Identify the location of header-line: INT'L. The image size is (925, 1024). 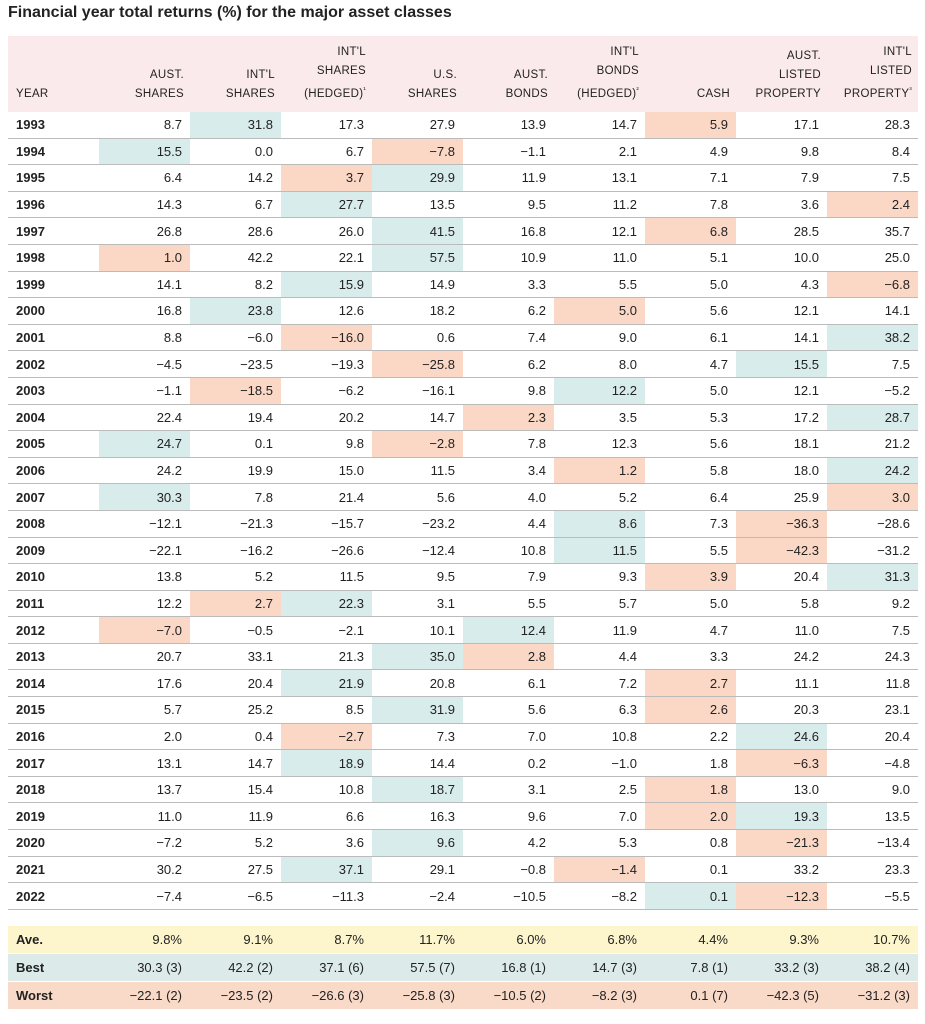
(624, 52).